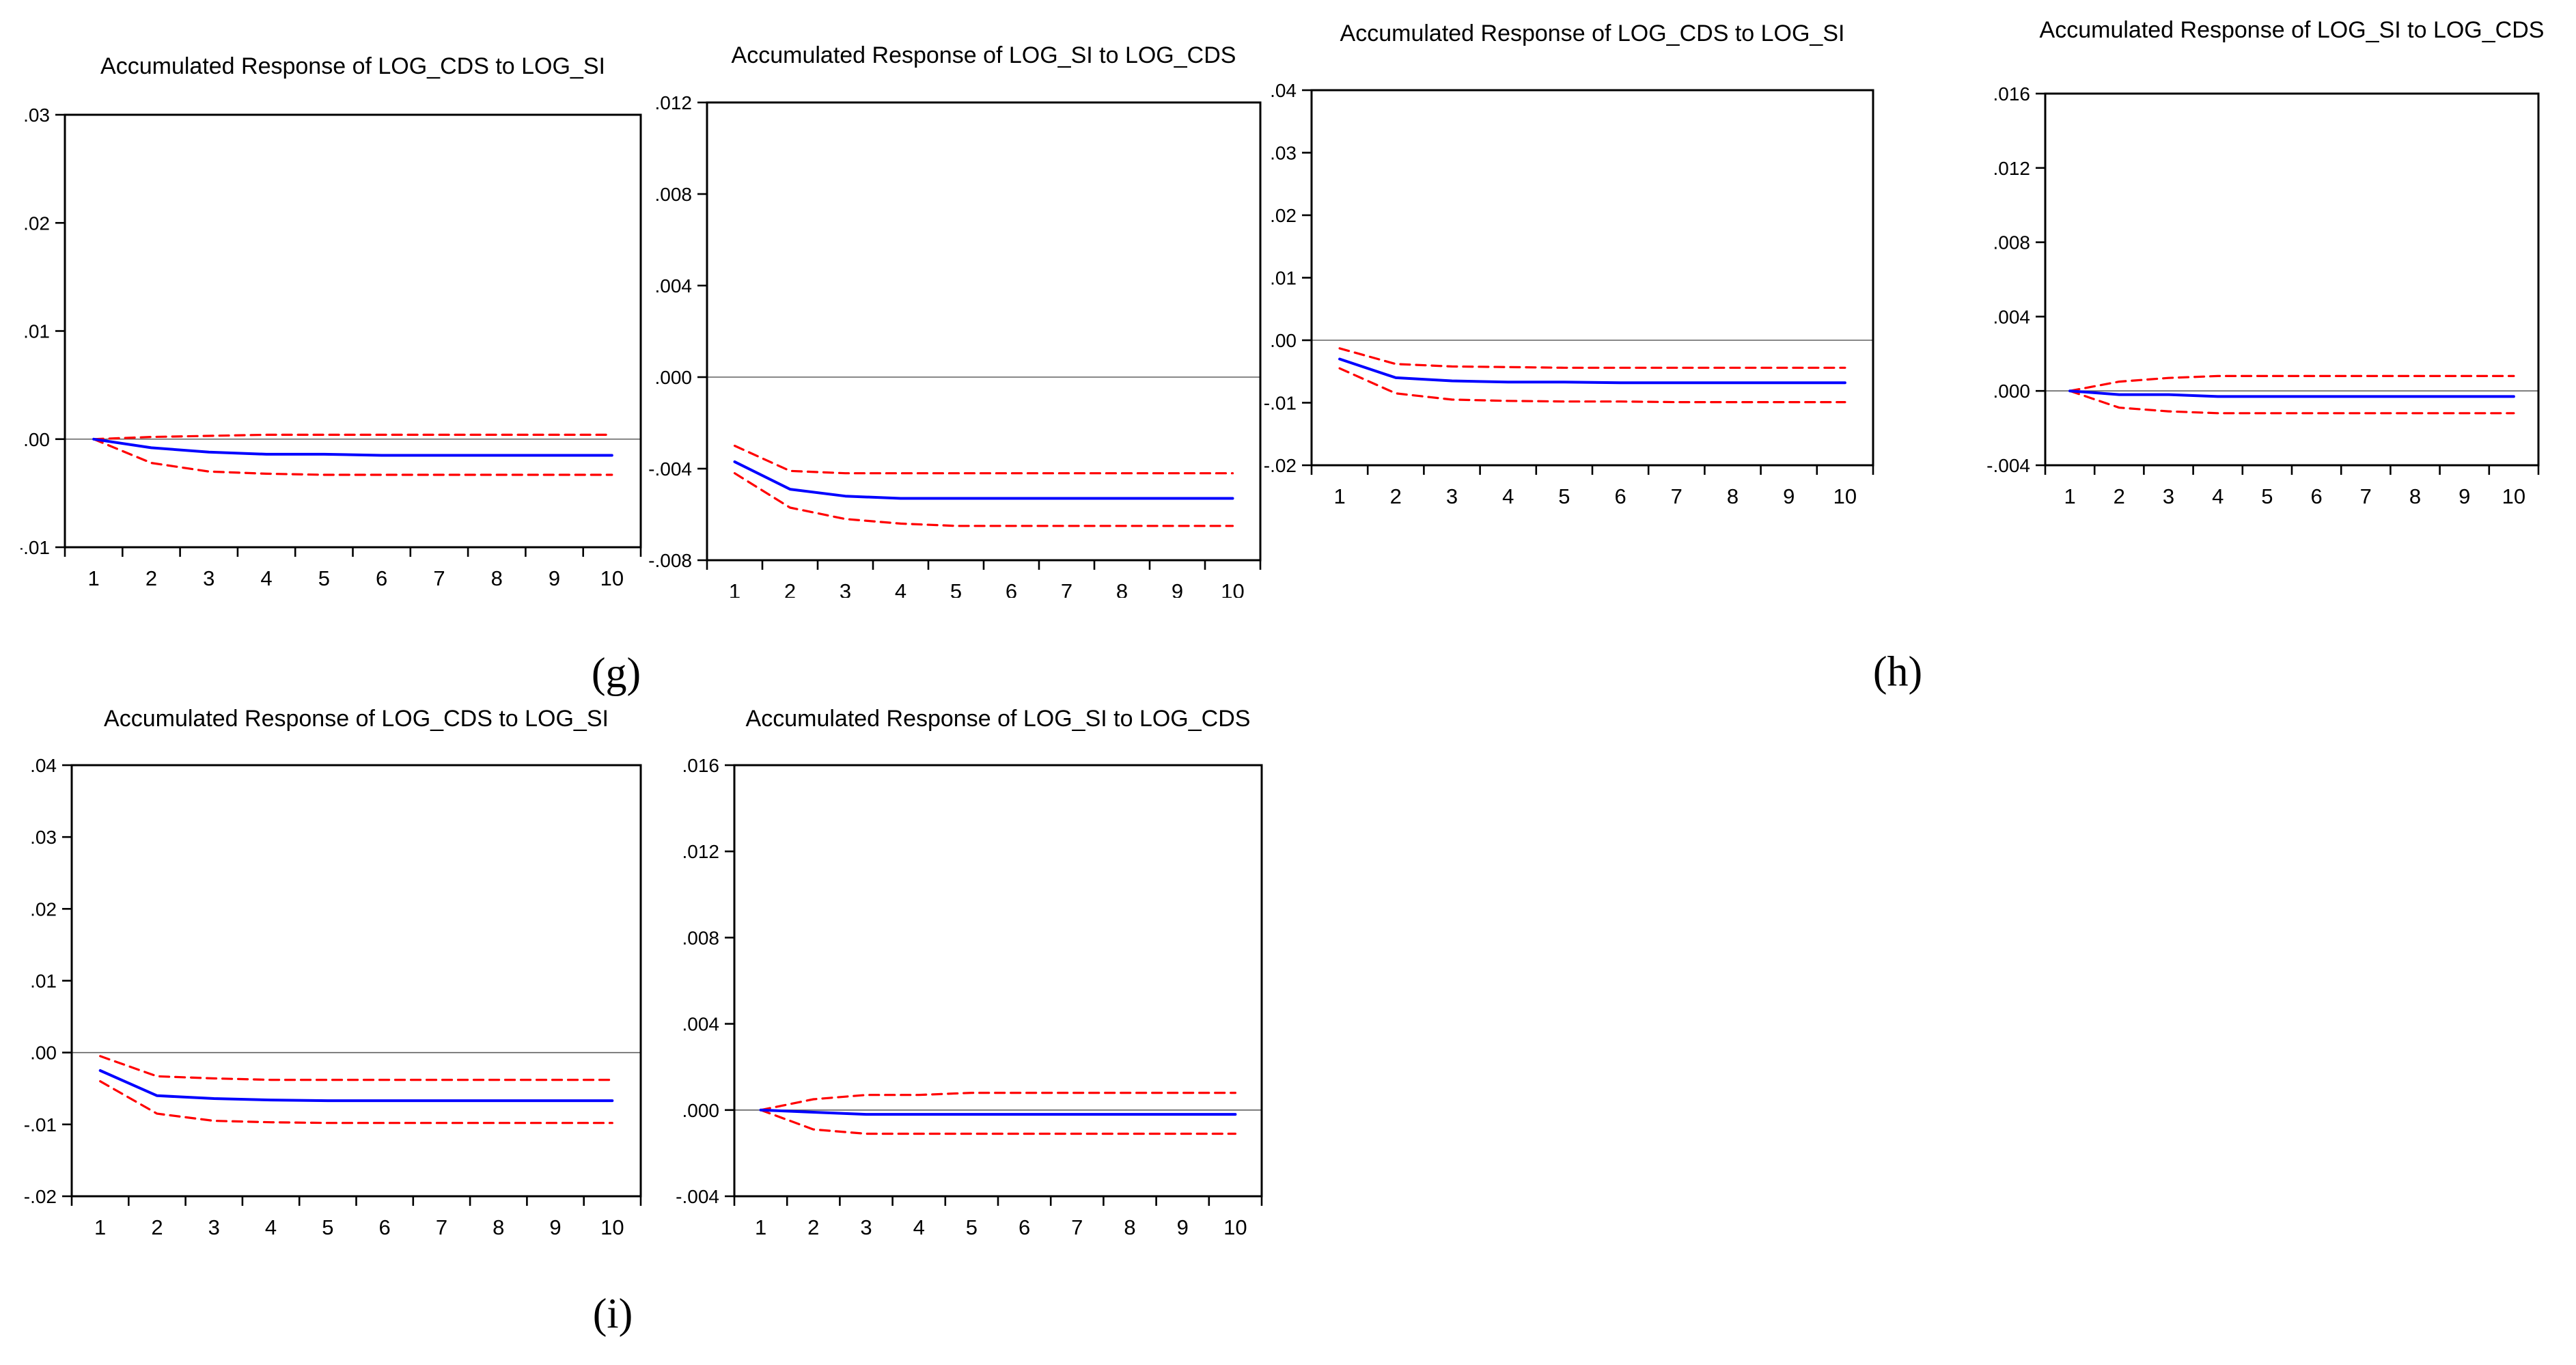 The image size is (2576, 1365). I want to click on y-tick-label: -.008, so click(670, 560).